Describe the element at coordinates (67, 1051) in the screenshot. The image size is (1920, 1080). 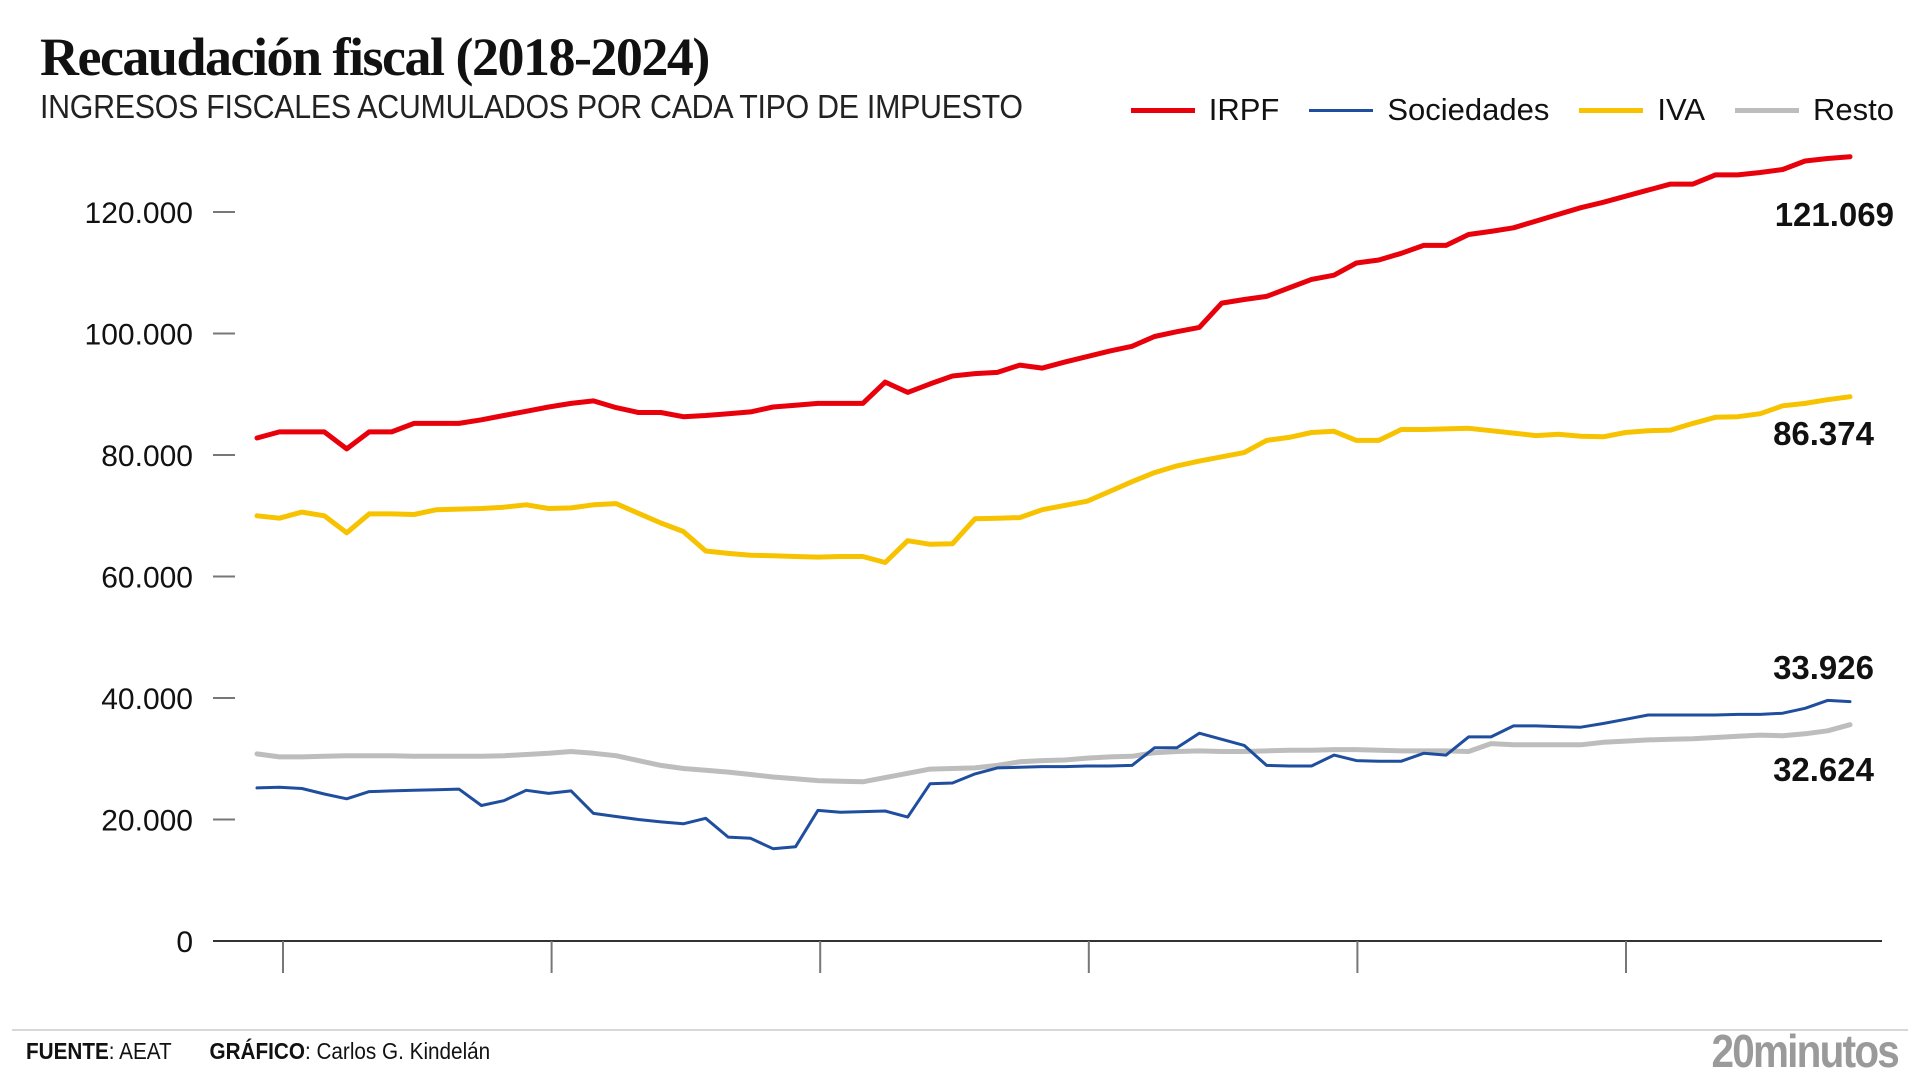
I see `source-label: FUENTE` at that location.